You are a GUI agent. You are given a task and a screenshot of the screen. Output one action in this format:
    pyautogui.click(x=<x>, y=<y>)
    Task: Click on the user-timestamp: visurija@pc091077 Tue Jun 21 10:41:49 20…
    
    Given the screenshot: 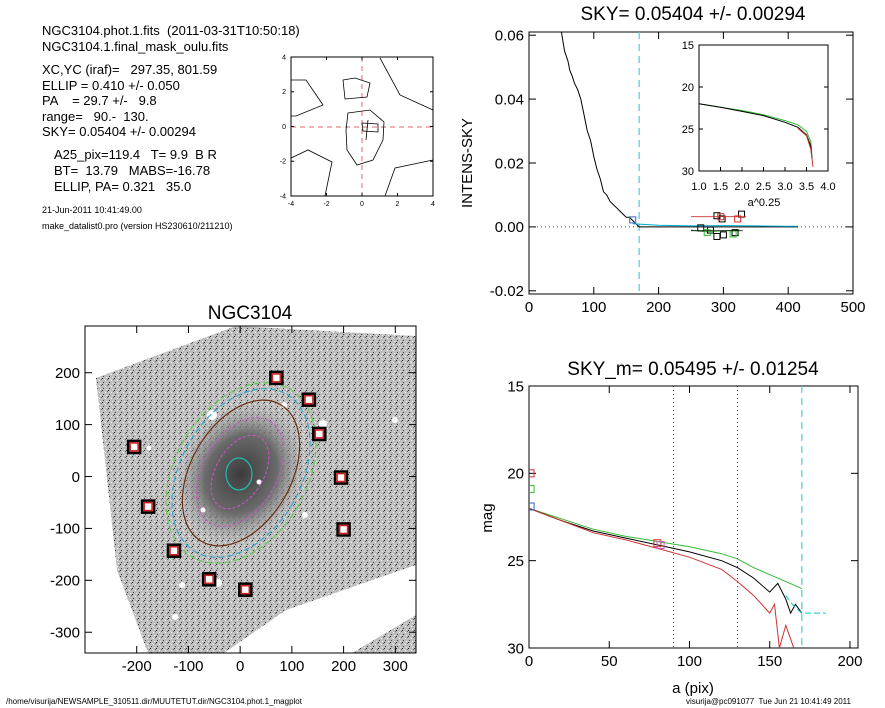 What is the action you would take?
    pyautogui.click(x=768, y=701)
    